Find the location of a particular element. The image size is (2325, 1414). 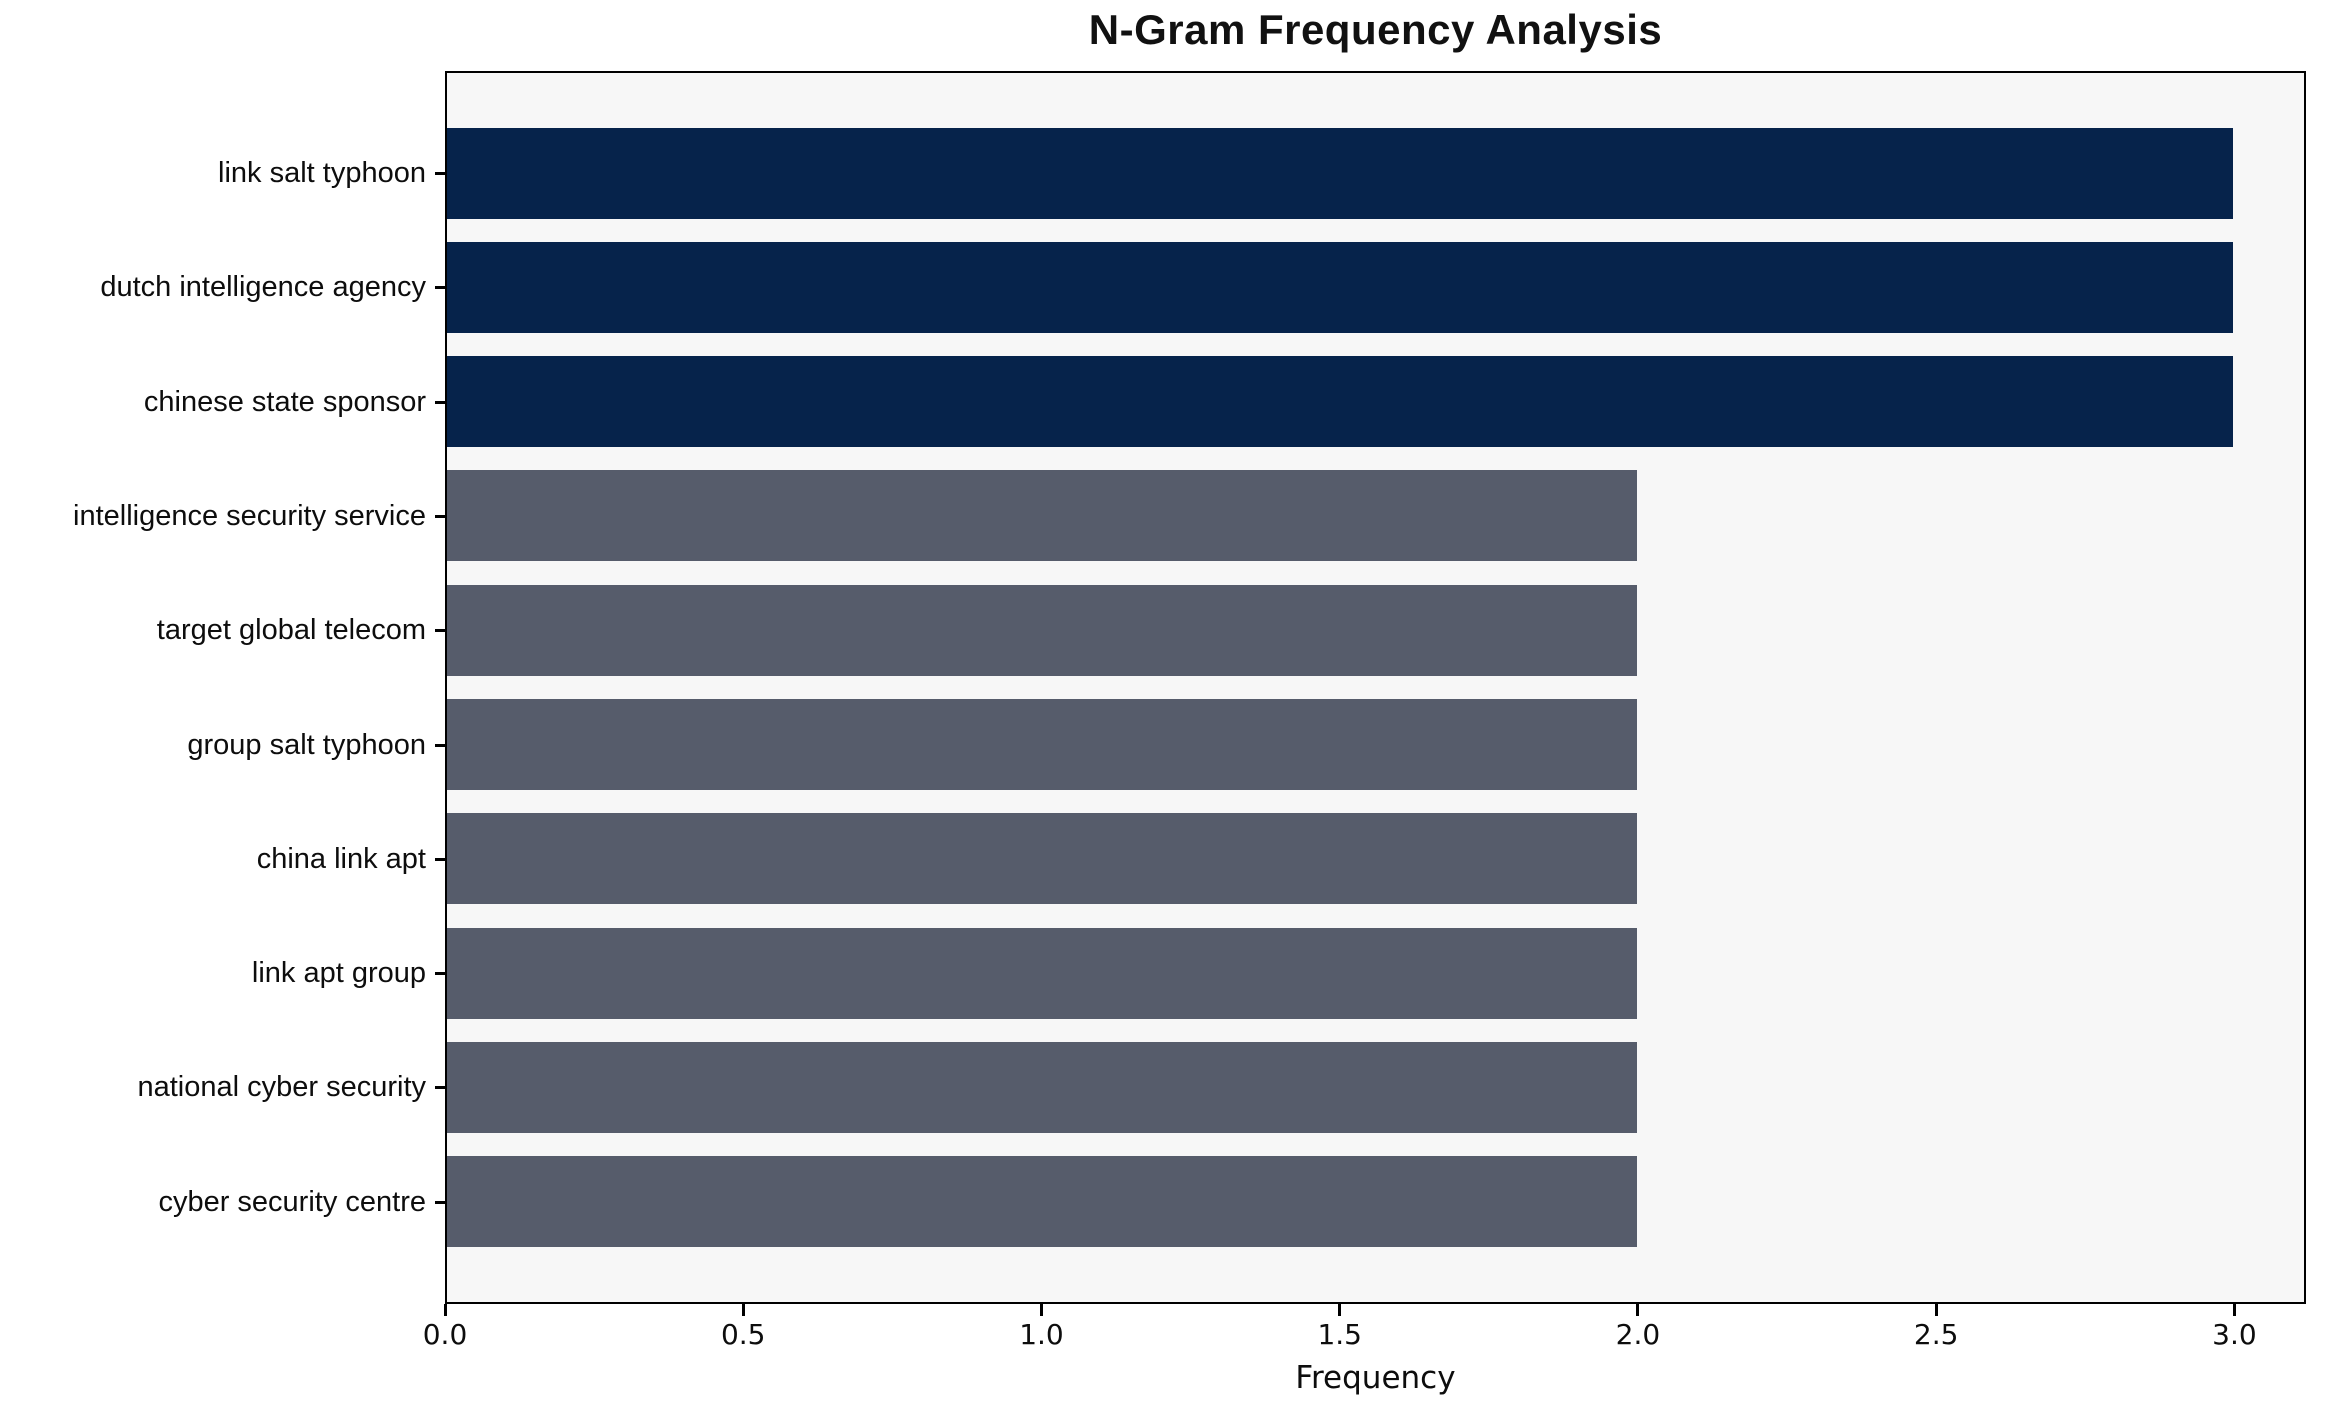

x-tick-label: 3.0 is located at coordinates (2234, 1334).